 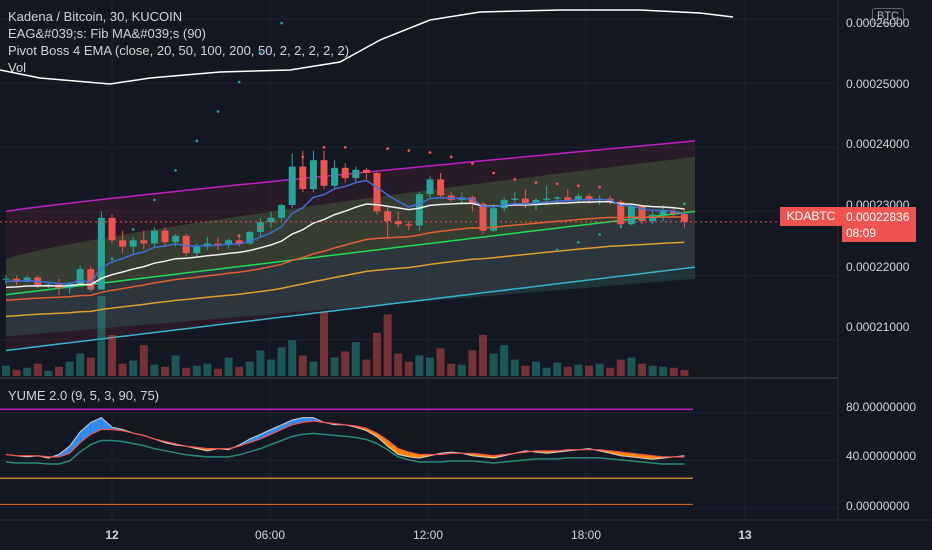 I want to click on fib-ma-upper-line, so click(x=367, y=47).